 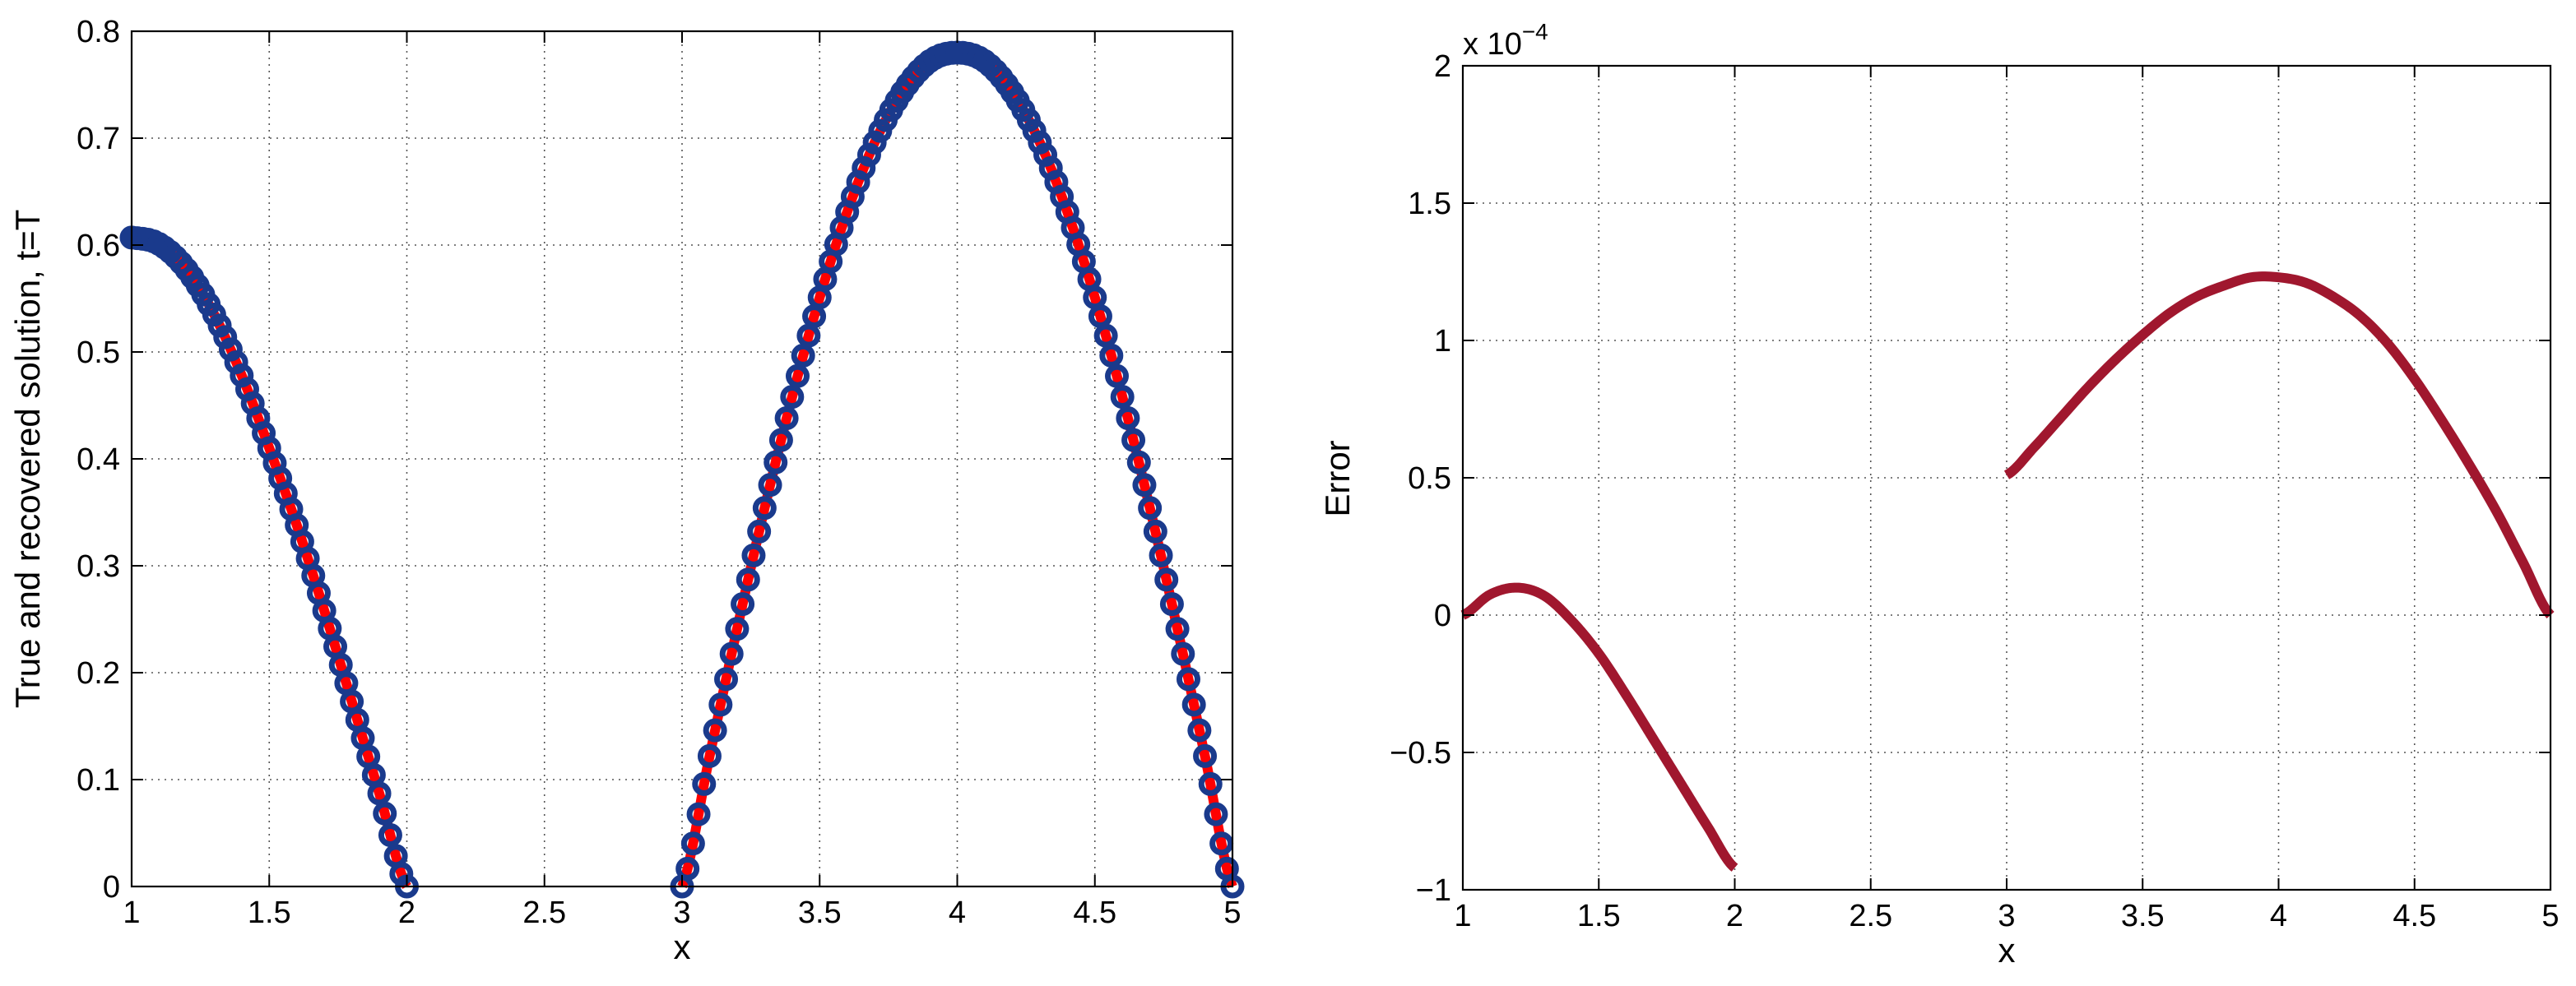 I want to click on y-tick-label: 0.1, so click(x=98, y=781).